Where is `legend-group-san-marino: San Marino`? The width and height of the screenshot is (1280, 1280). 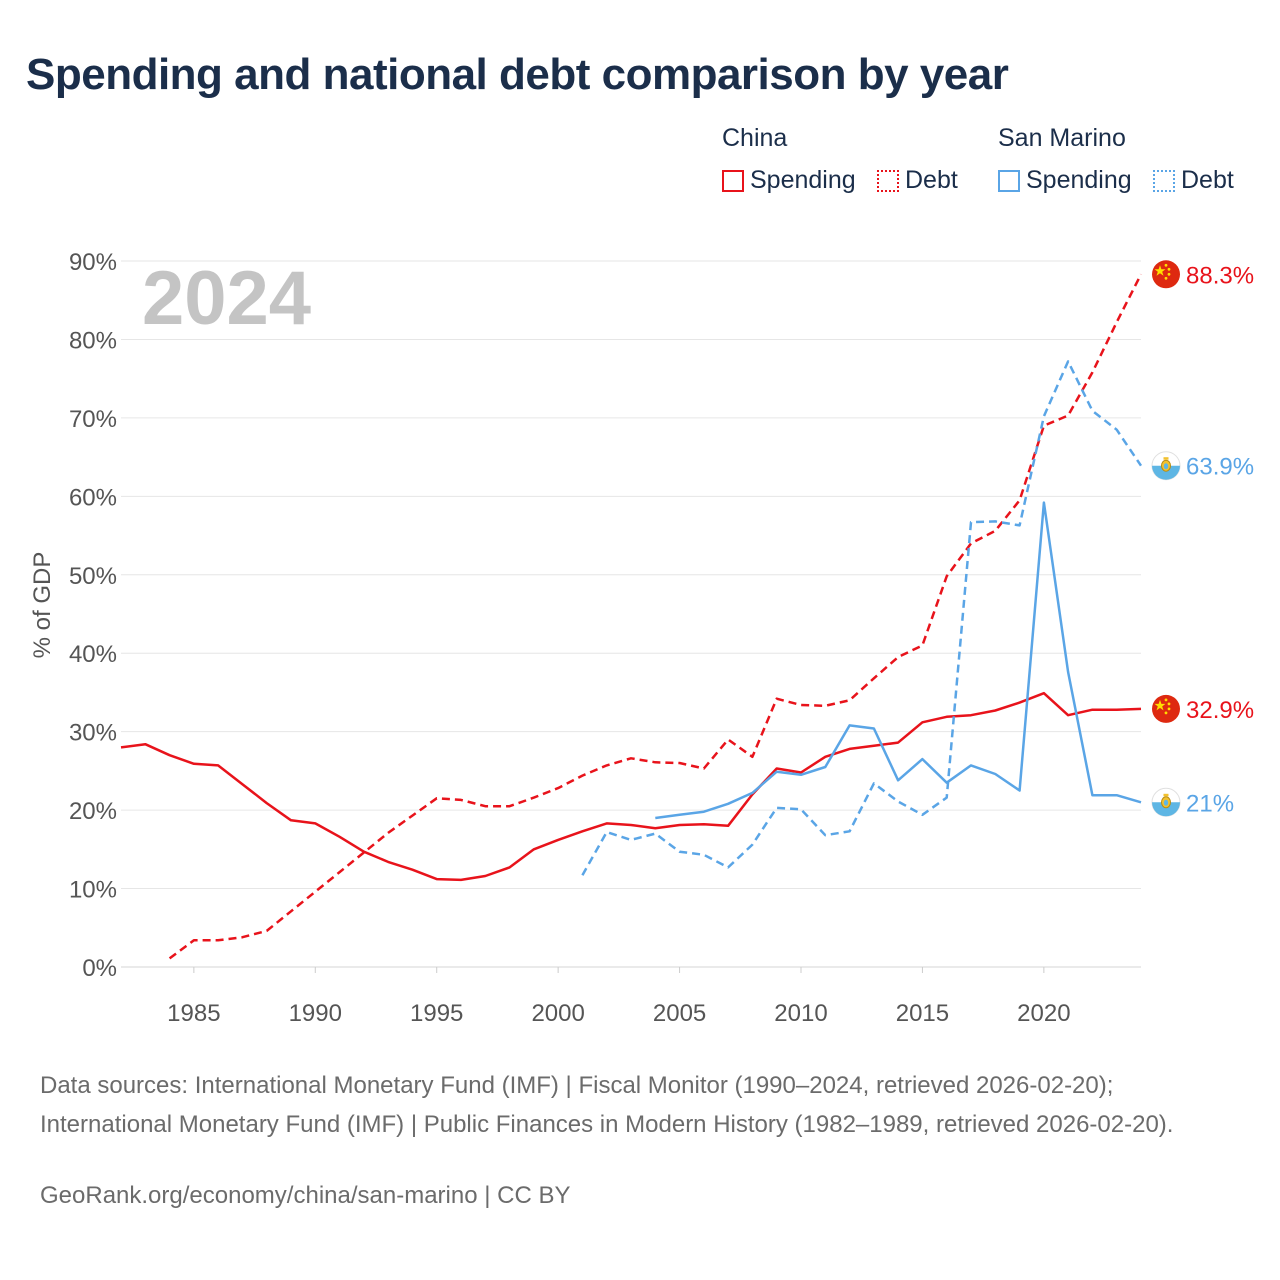
legend-group-san-marino: San Marino is located at coordinates (1062, 138).